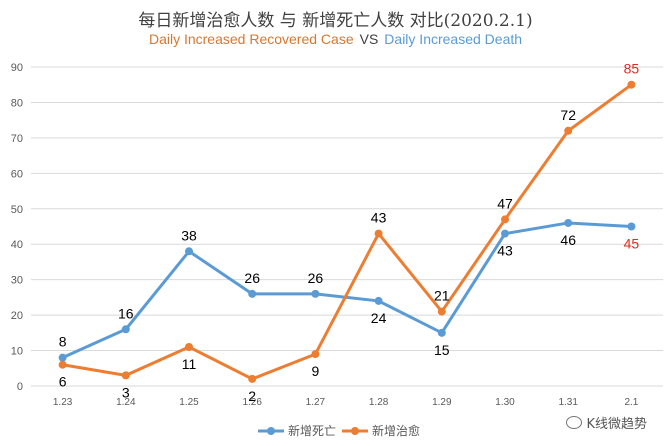 Image resolution: width=671 pixels, height=446 pixels. Describe the element at coordinates (505, 251) in the screenshot. I see `data-label-s0-7: 43` at that location.